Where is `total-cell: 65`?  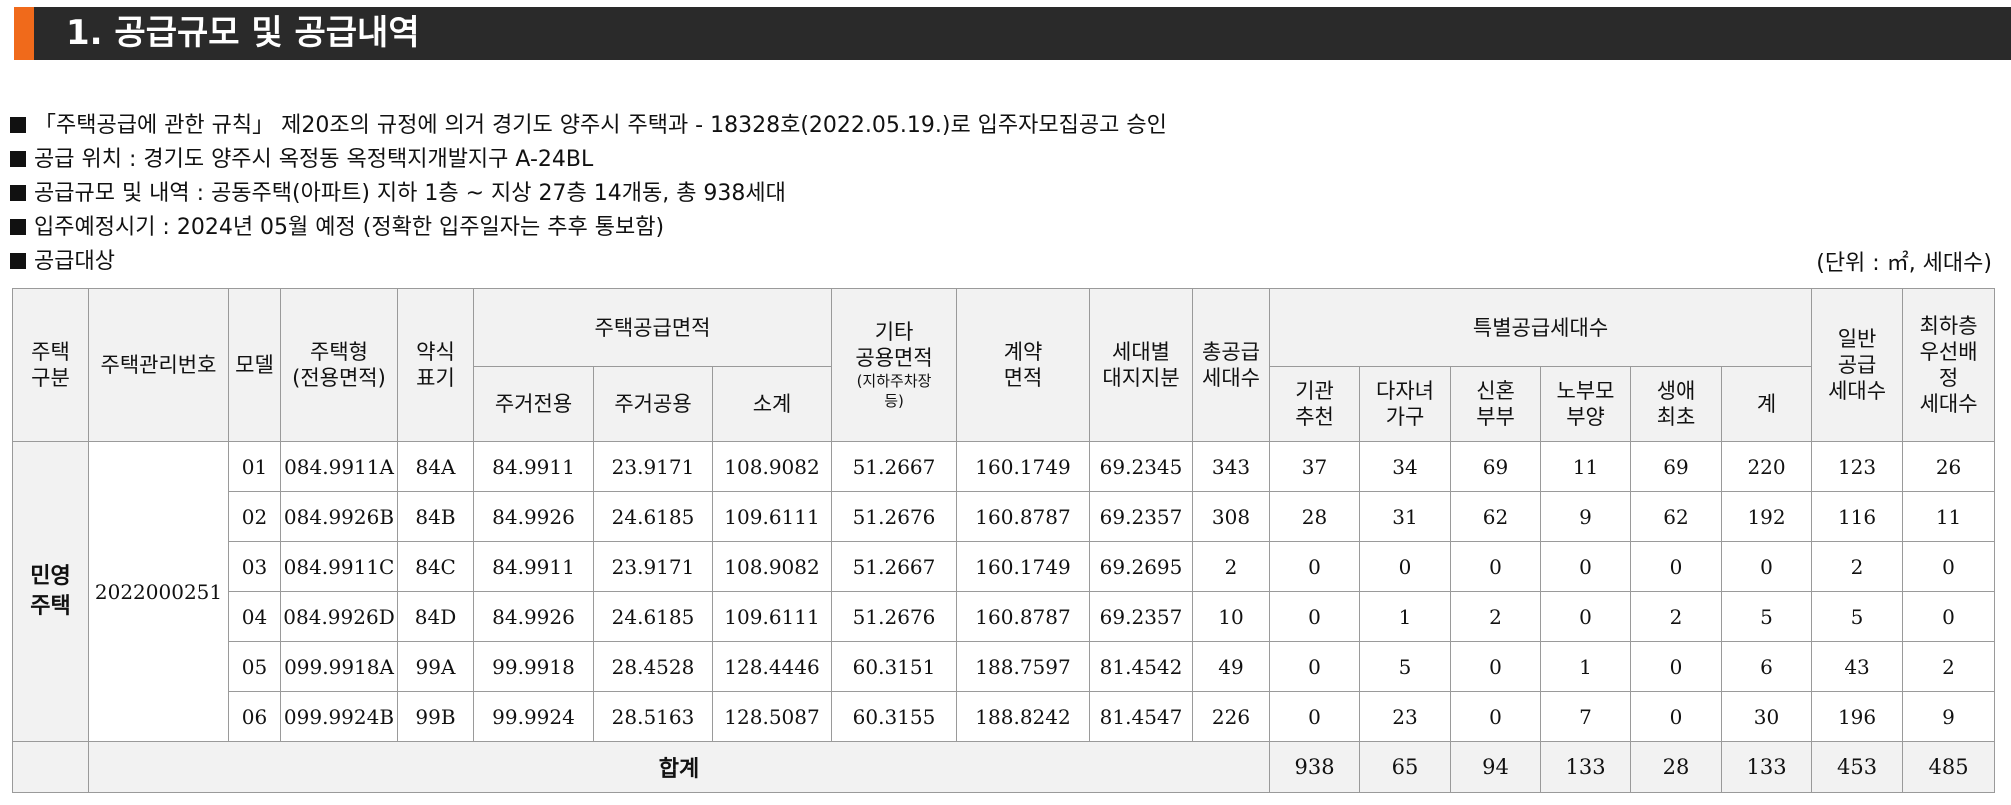
total-cell: 65 is located at coordinates (1405, 767).